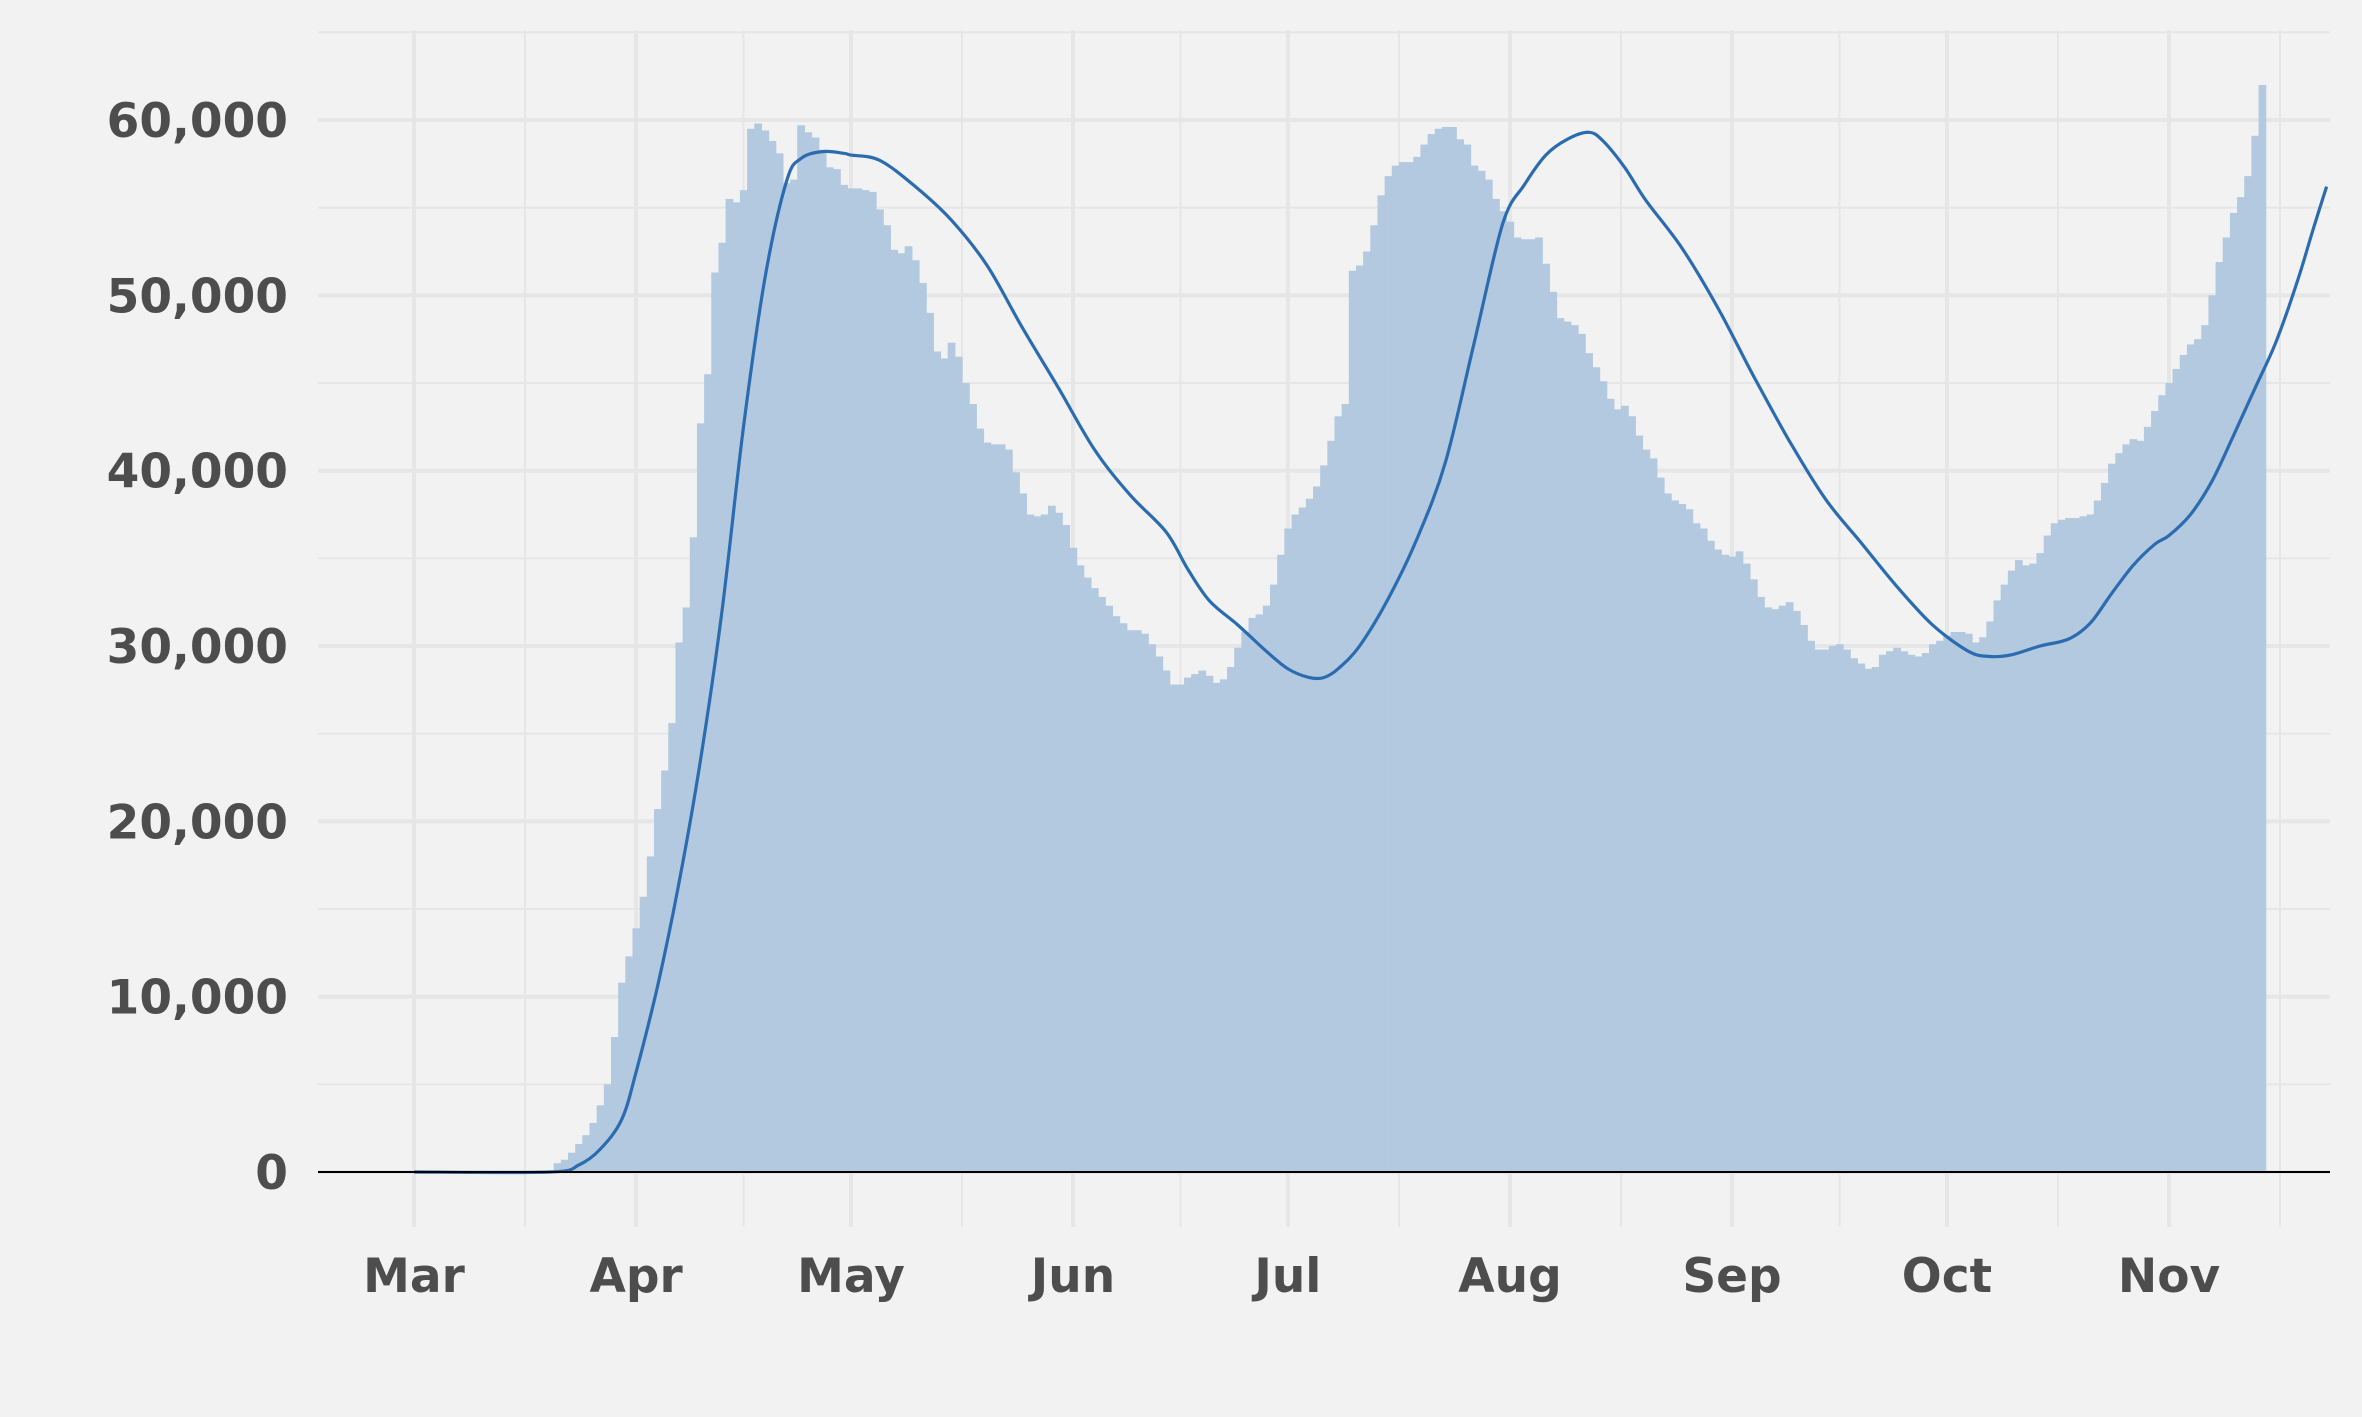  I want to click on x-tick-label: Jun, so click(1071, 1276).